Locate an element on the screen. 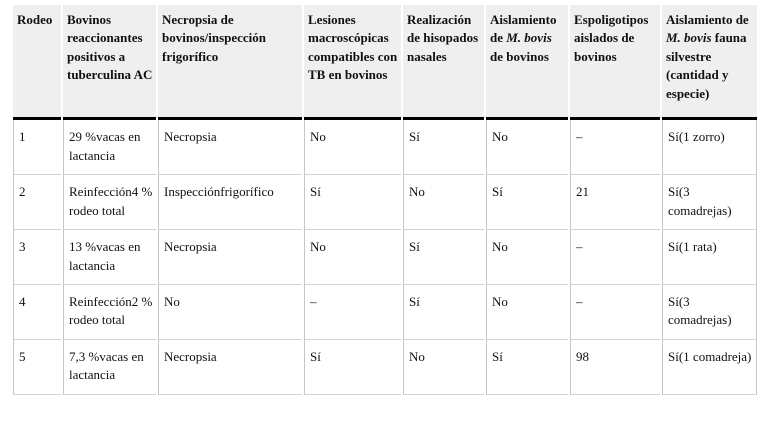  table-cell-reaccionantes: 29 %vacas en lactancia is located at coordinates (109, 148).